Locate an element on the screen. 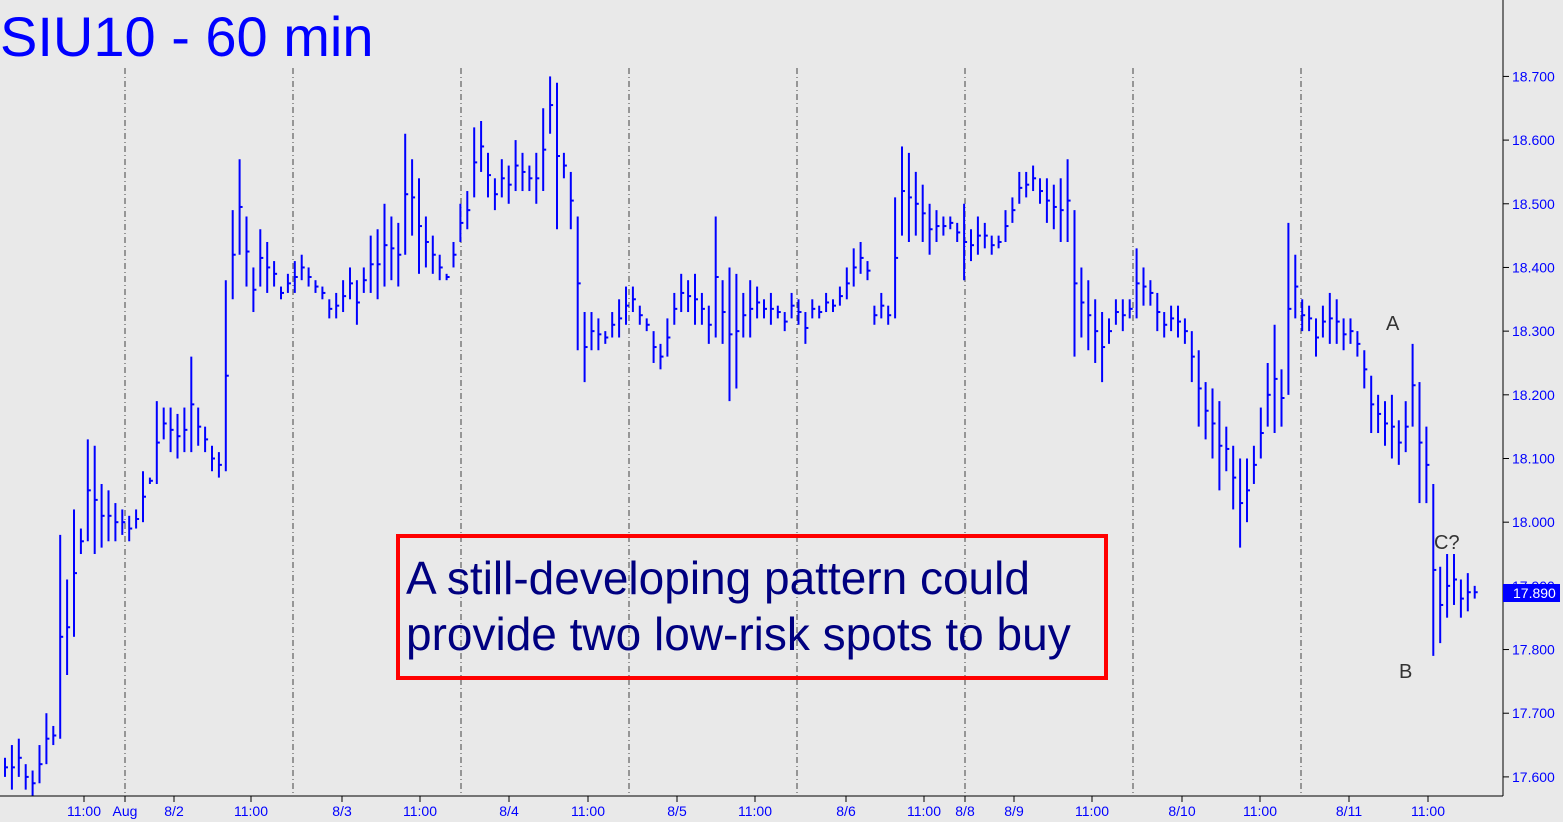 The width and height of the screenshot is (1563, 822). x-tick-label: 8/9 is located at coordinates (1014, 811).